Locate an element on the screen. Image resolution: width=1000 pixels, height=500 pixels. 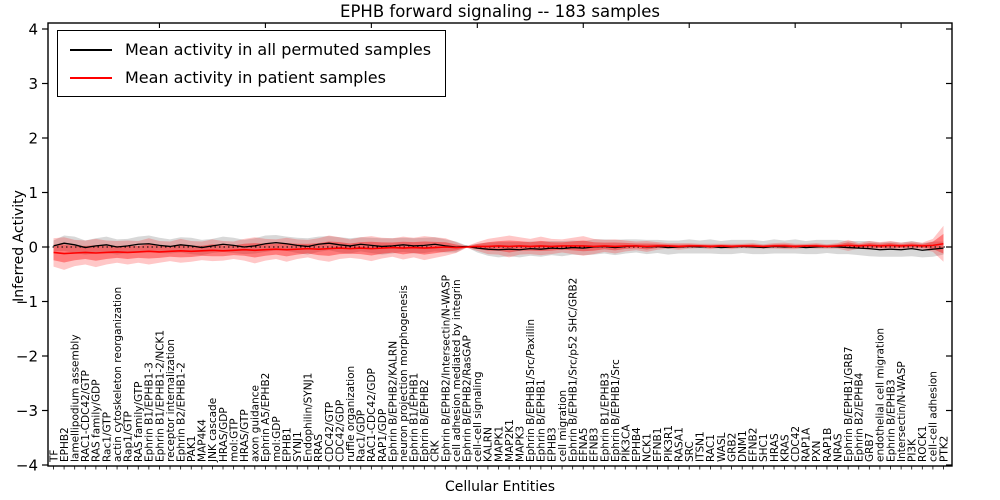
x-tick-label: HRAS/GTP is located at coordinates (245, 435).